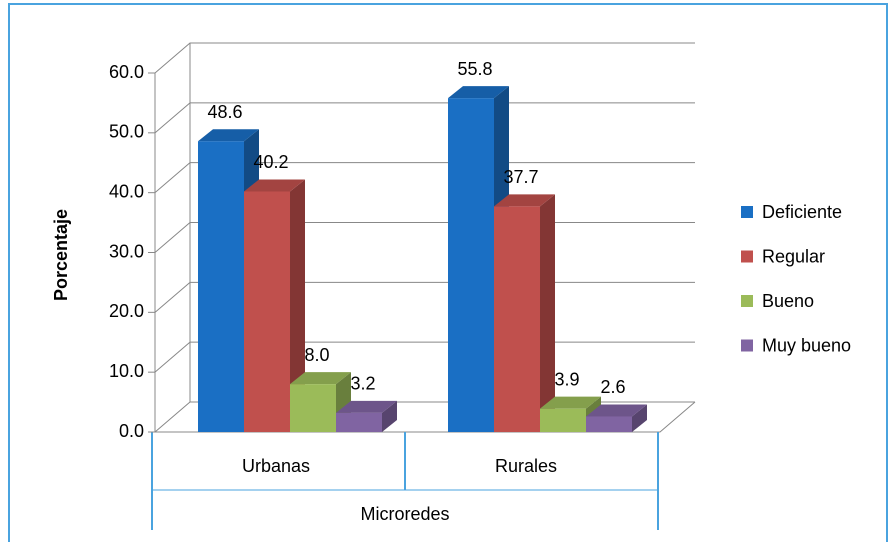  Describe the element at coordinates (316, 355) in the screenshot. I see `data-label: 8.0` at that location.